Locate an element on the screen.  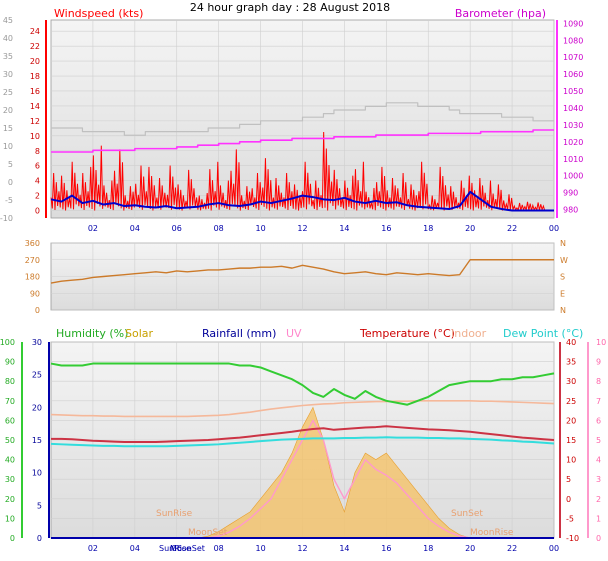
temp-tick: 5 is located at coordinates (568, 479).